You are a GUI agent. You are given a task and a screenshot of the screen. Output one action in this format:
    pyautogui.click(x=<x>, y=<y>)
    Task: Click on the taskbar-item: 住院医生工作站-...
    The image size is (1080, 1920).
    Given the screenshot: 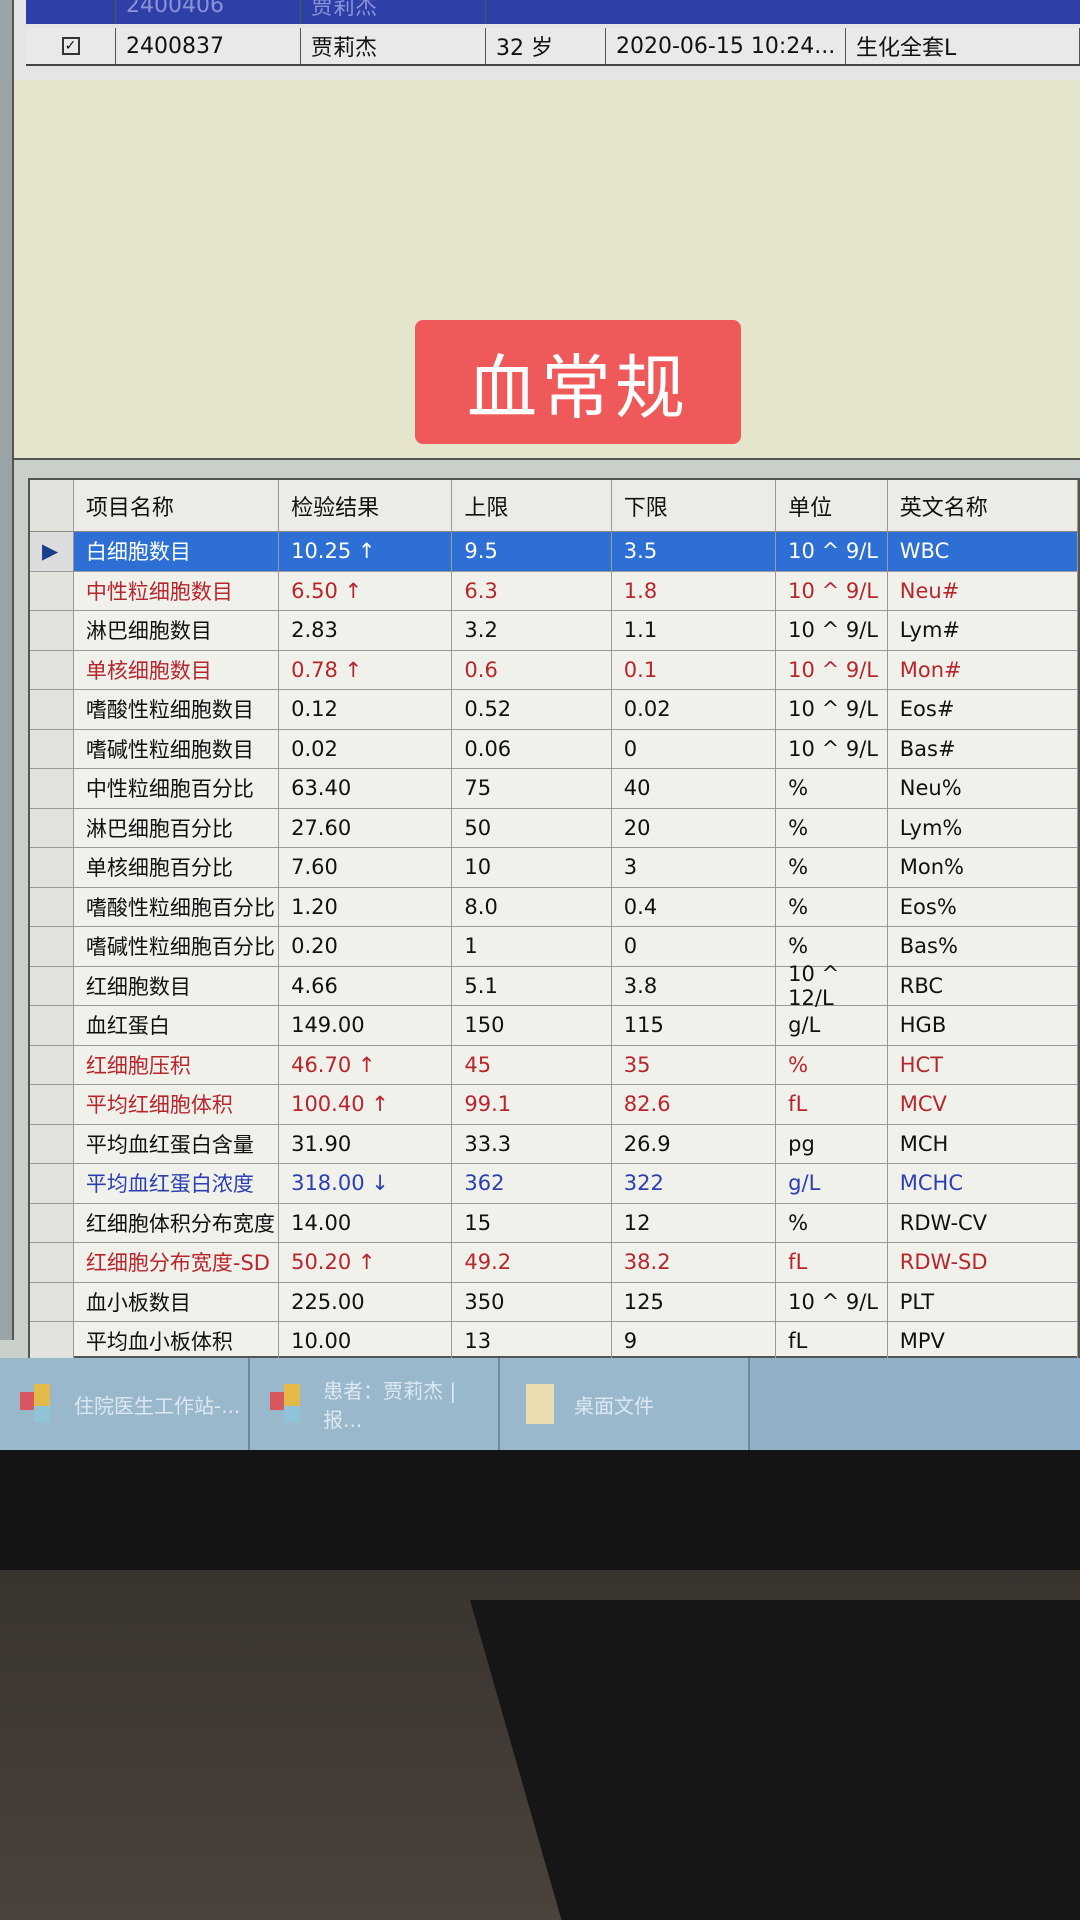 What is the action you would take?
    pyautogui.click(x=125, y=1404)
    